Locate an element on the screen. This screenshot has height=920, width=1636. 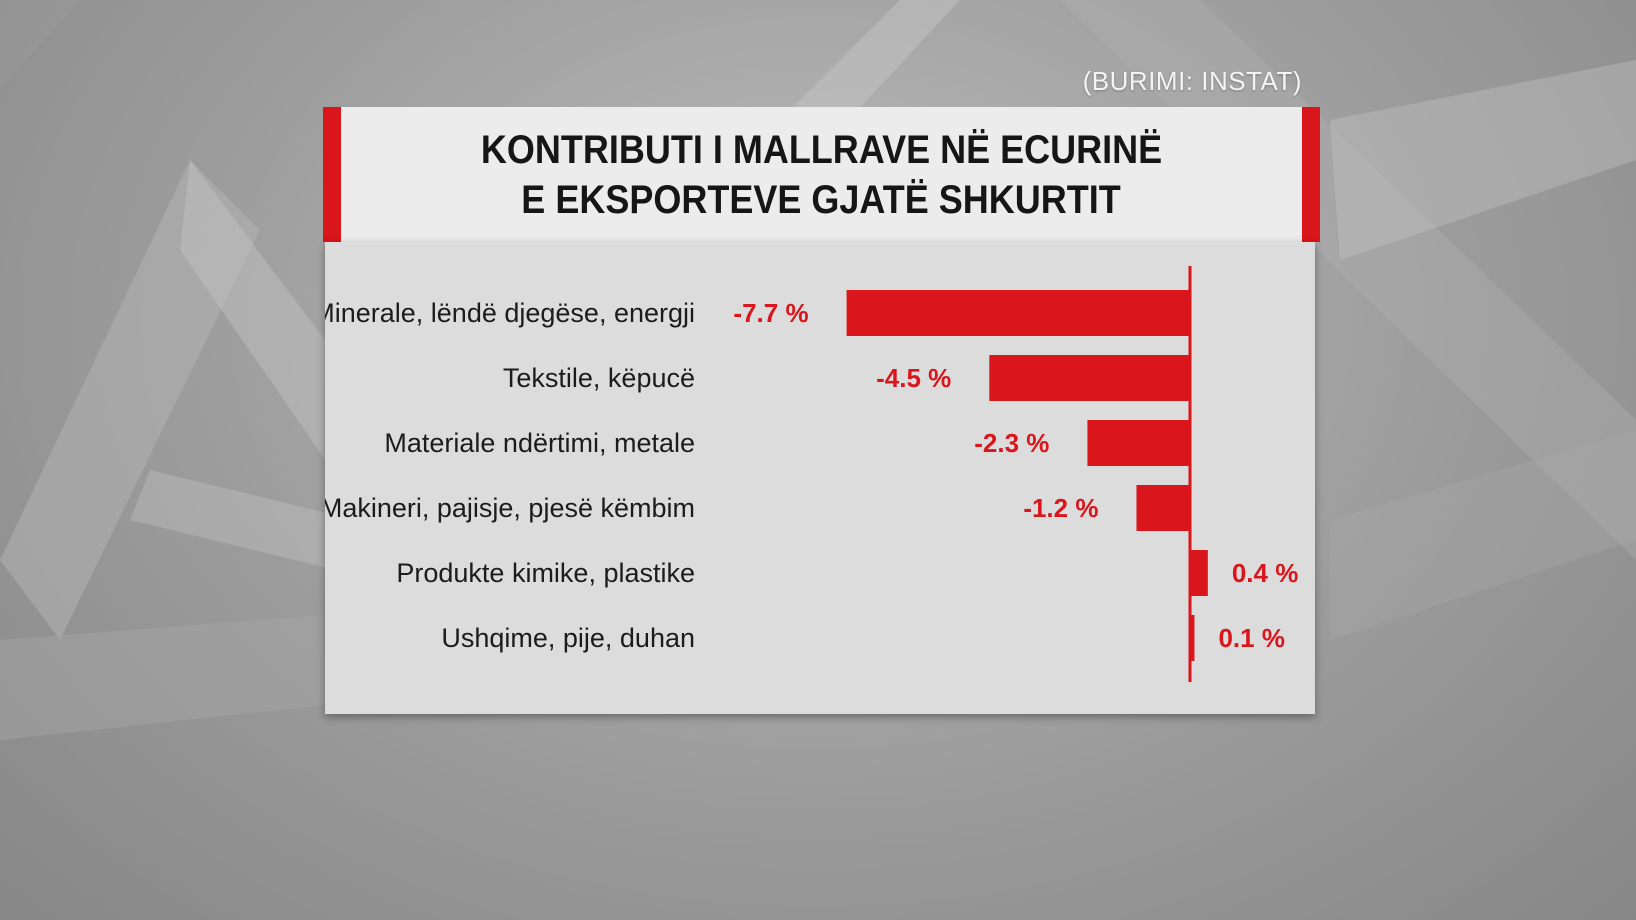
chart-title-line-2: E EKSPORTEVE GJATË SHKURTIT is located at coordinates (821, 199).